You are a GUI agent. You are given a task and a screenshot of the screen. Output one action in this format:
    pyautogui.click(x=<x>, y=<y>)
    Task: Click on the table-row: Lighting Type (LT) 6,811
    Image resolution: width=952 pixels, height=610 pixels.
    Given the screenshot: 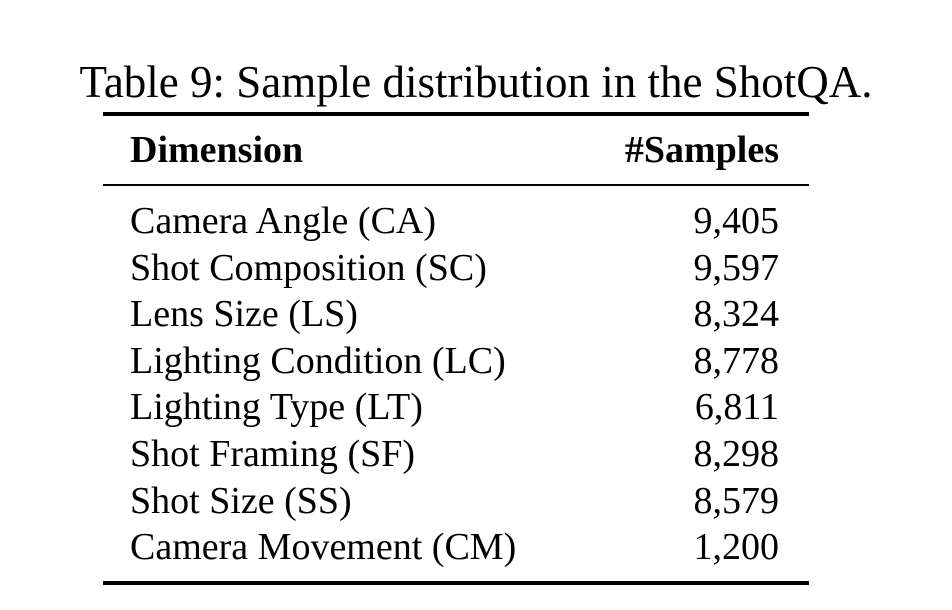 What is the action you would take?
    pyautogui.click(x=456, y=407)
    